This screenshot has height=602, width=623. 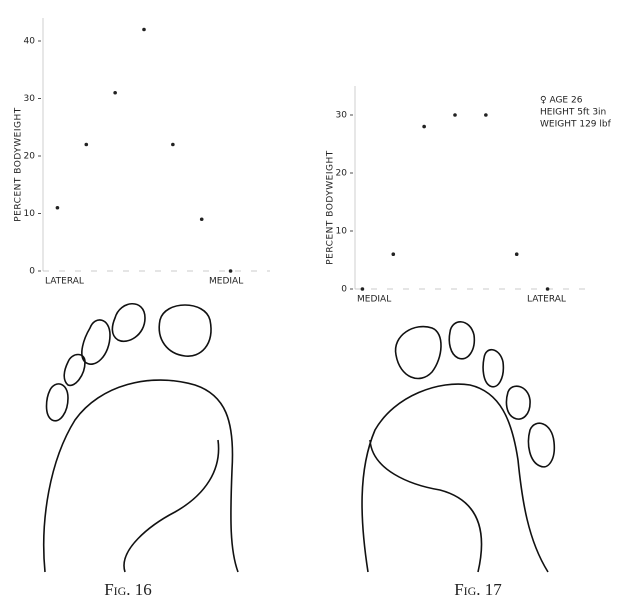 I want to click on x-start-label: LATERAL, so click(x=64, y=282).